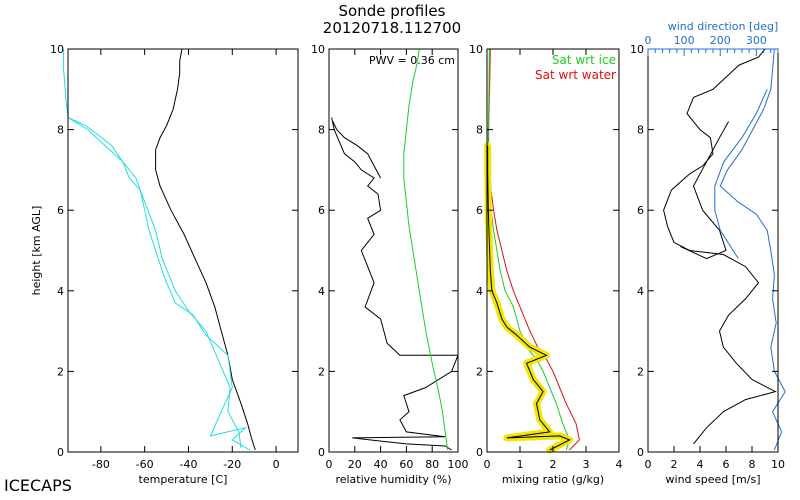  I want to click on relative_humidity-xtick-label: 20, so click(355, 464).